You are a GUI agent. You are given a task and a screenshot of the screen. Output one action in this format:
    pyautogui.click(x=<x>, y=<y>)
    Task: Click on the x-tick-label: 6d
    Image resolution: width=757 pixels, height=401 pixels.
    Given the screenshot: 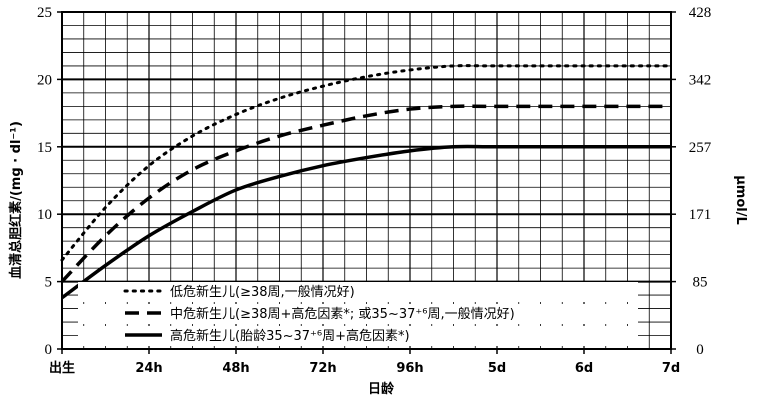 What is the action you would take?
    pyautogui.click(x=584, y=368)
    